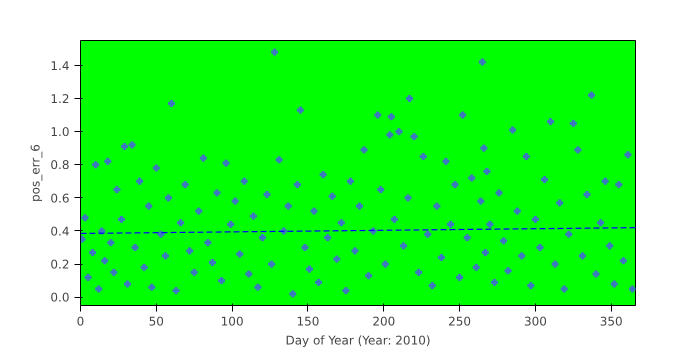  I want to click on y-tick-label: 0.0, so click(60, 297).